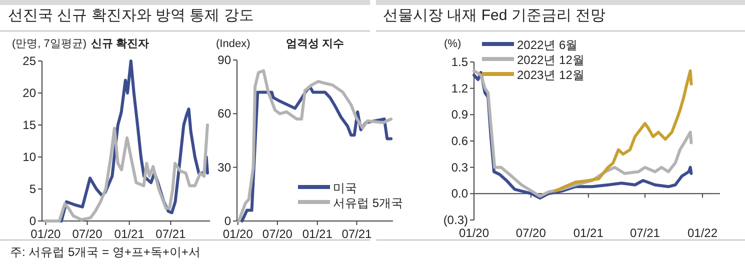 The width and height of the screenshot is (745, 265). What do you see at coordinates (459, 62) in the screenshot?
I see `y-tick-label: 1.5` at bounding box center [459, 62].